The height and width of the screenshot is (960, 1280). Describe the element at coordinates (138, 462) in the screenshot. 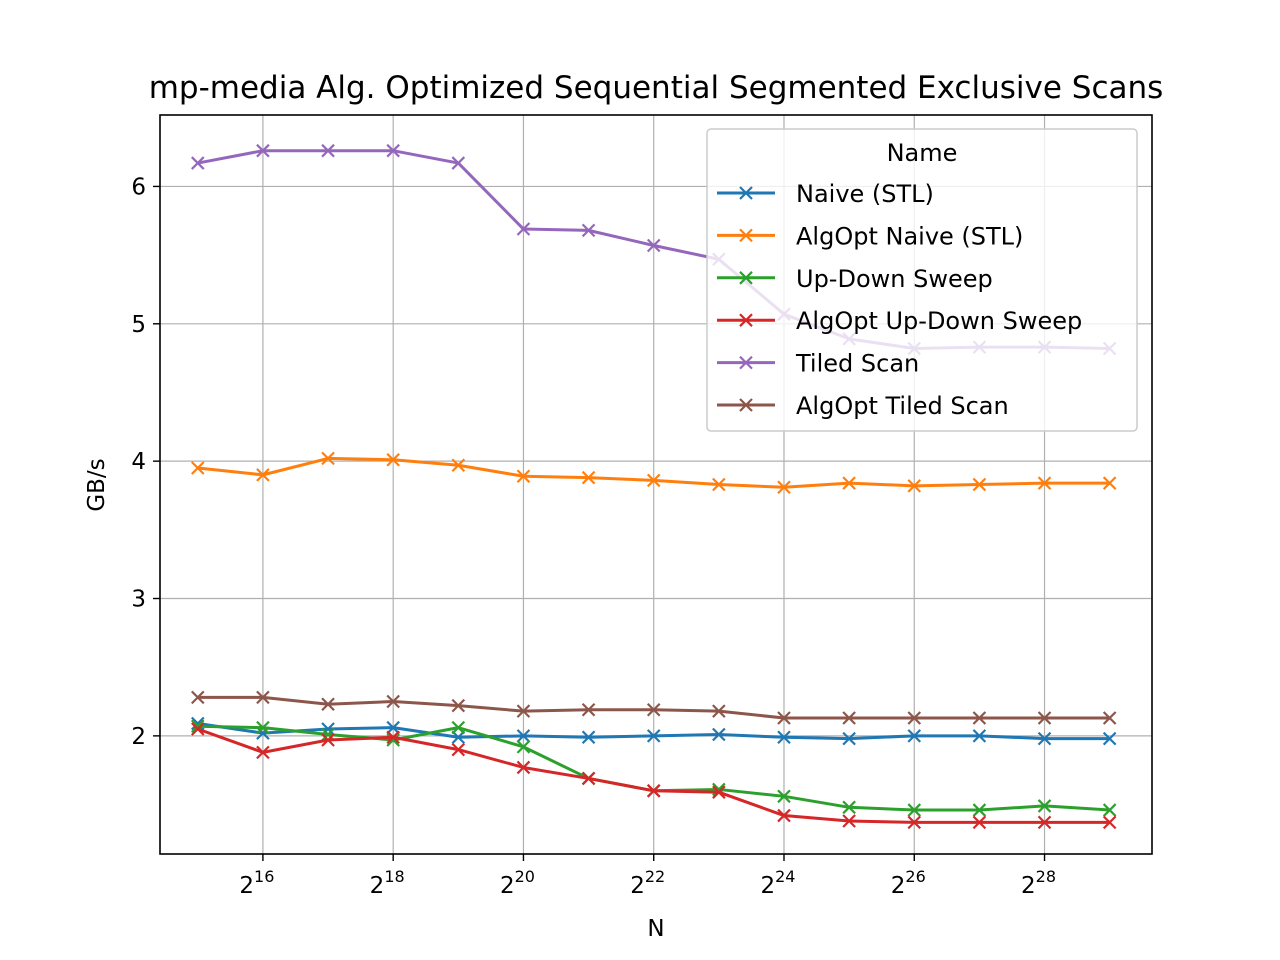

I see `y-tick-label: 4` at that location.